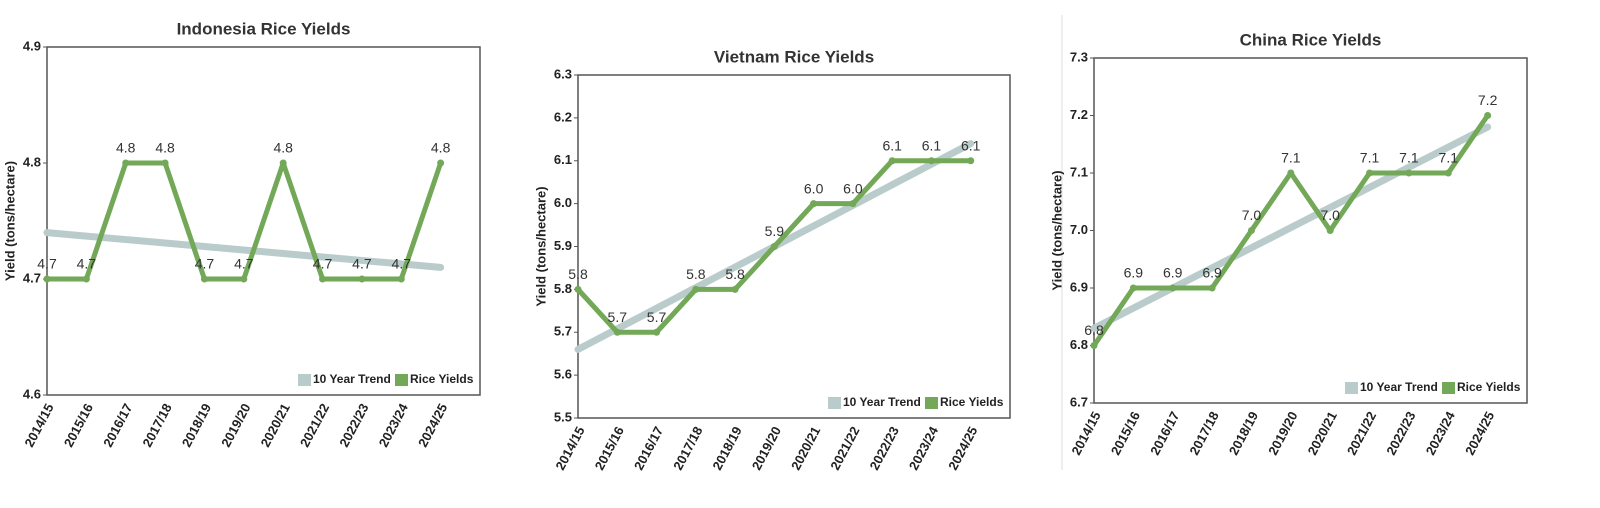 The height and width of the screenshot is (508, 1600). I want to click on y-tick-label: 5.9, so click(563, 245).